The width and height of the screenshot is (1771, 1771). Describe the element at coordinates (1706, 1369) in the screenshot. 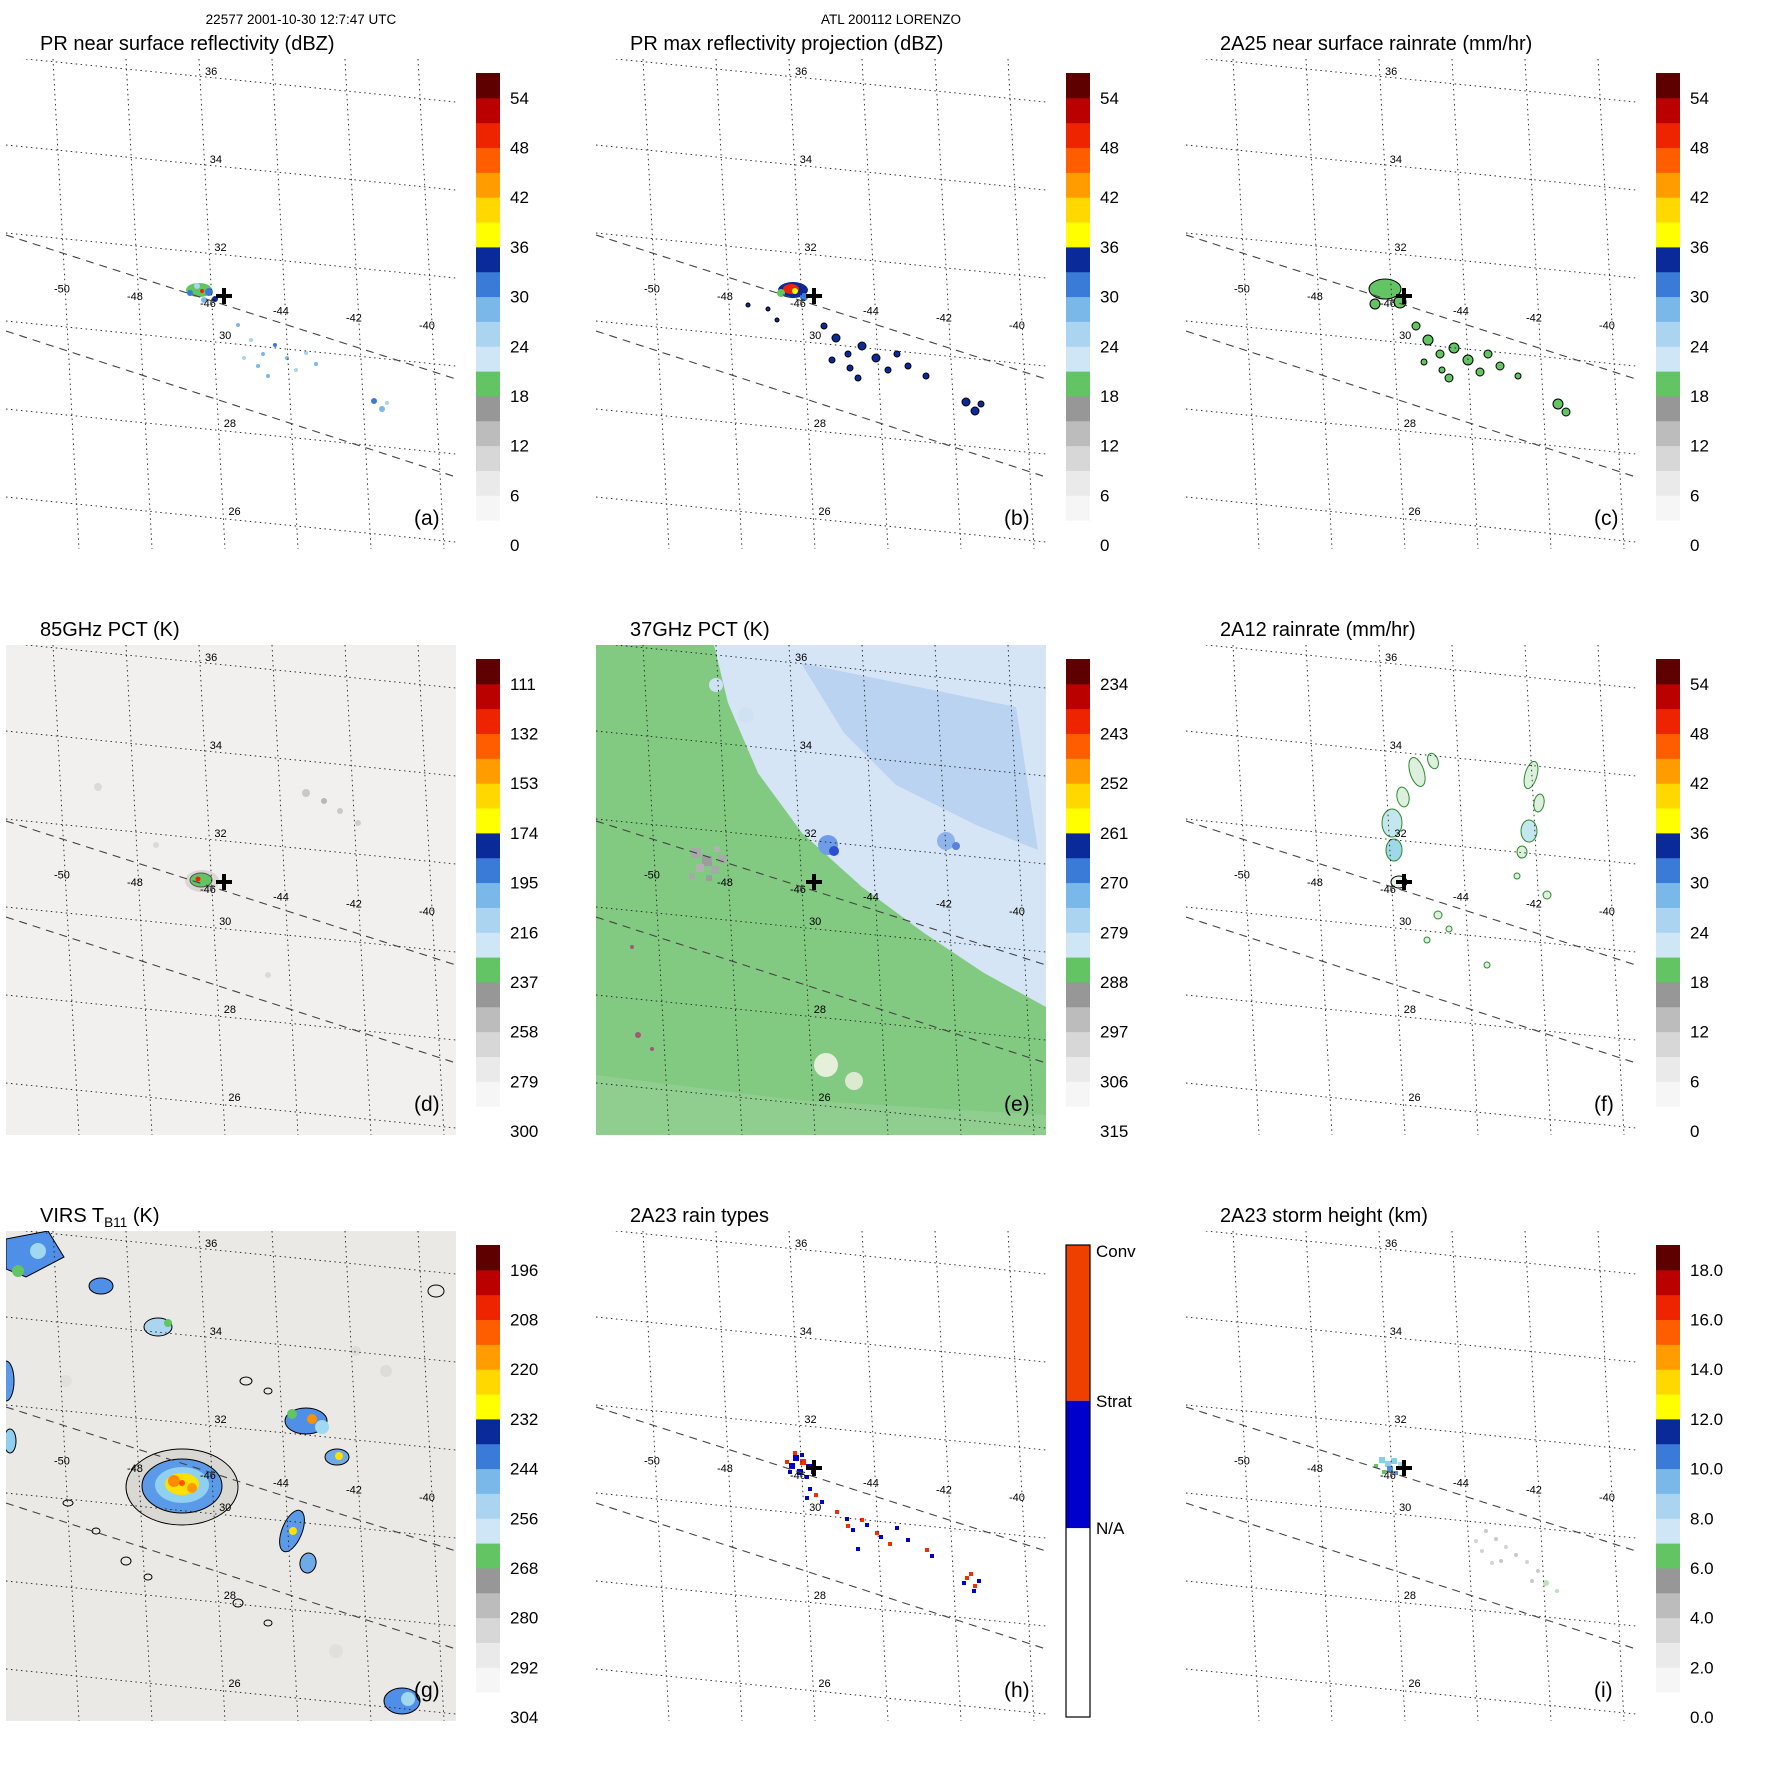

I see `svg-text: 14.0` at that location.